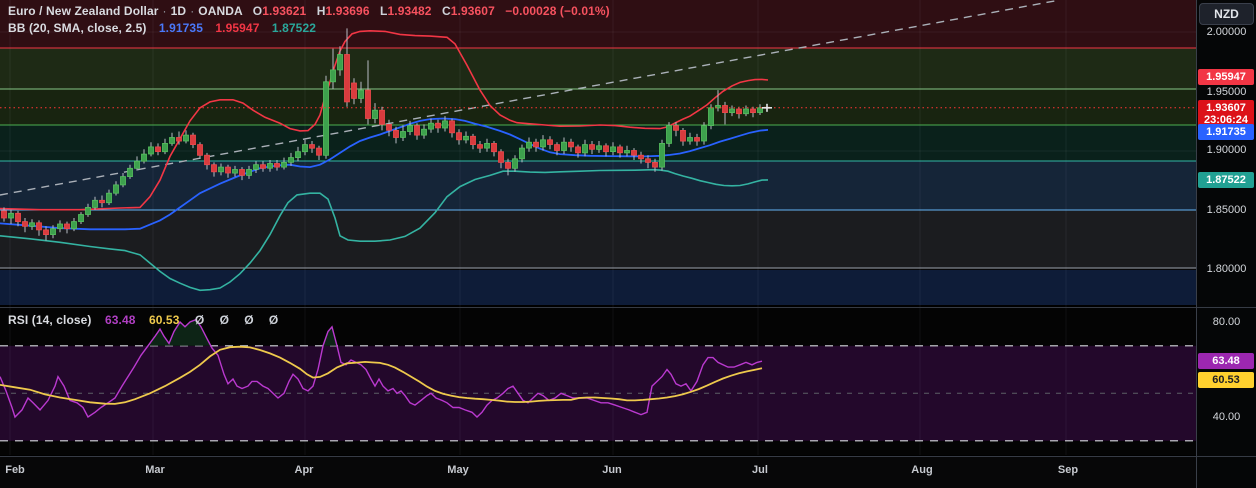 This screenshot has width=1256, height=488. I want to click on price-axis-label: 1.85000, so click(1226, 210).